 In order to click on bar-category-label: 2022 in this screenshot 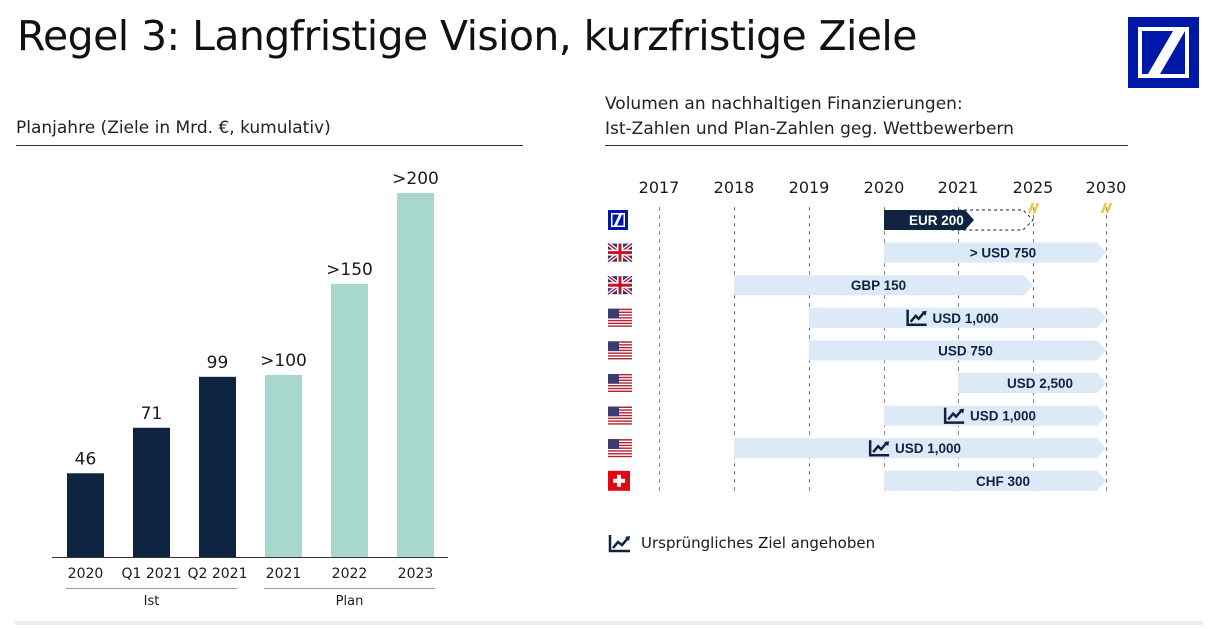, I will do `click(350, 574)`.